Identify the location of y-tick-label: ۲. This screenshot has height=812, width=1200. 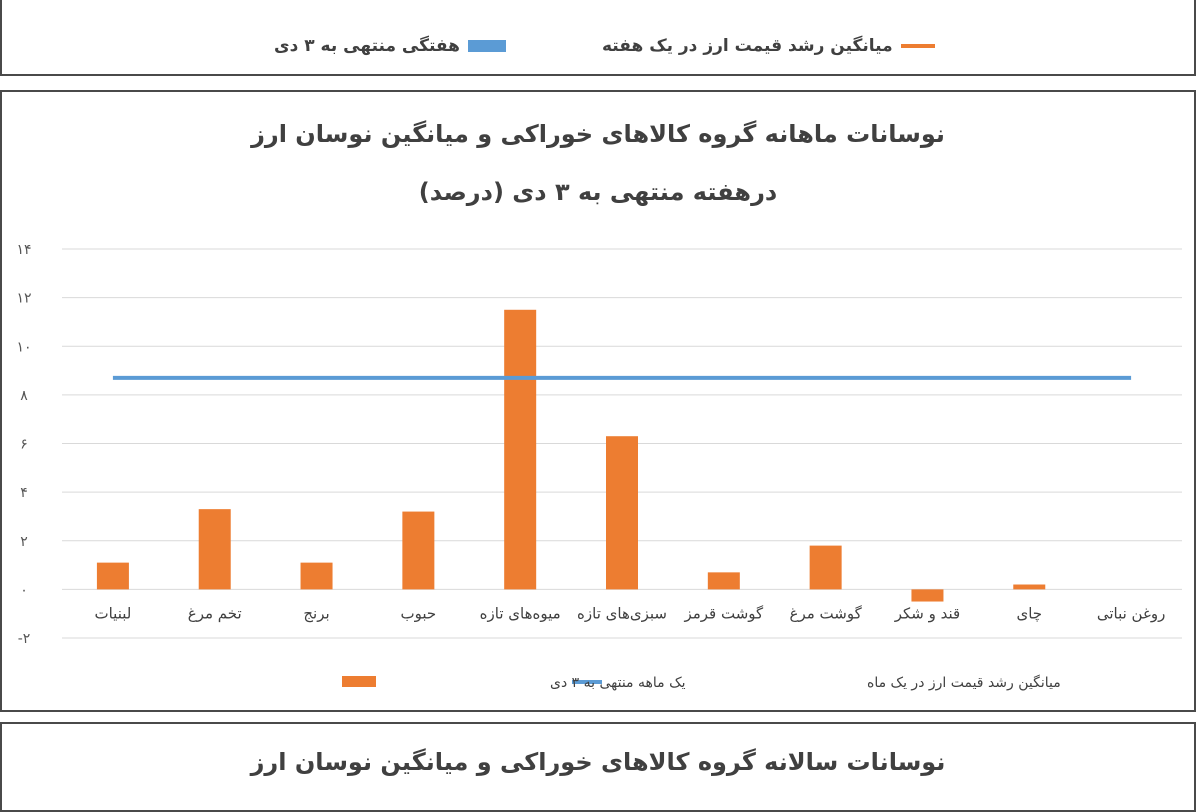
(24, 542).